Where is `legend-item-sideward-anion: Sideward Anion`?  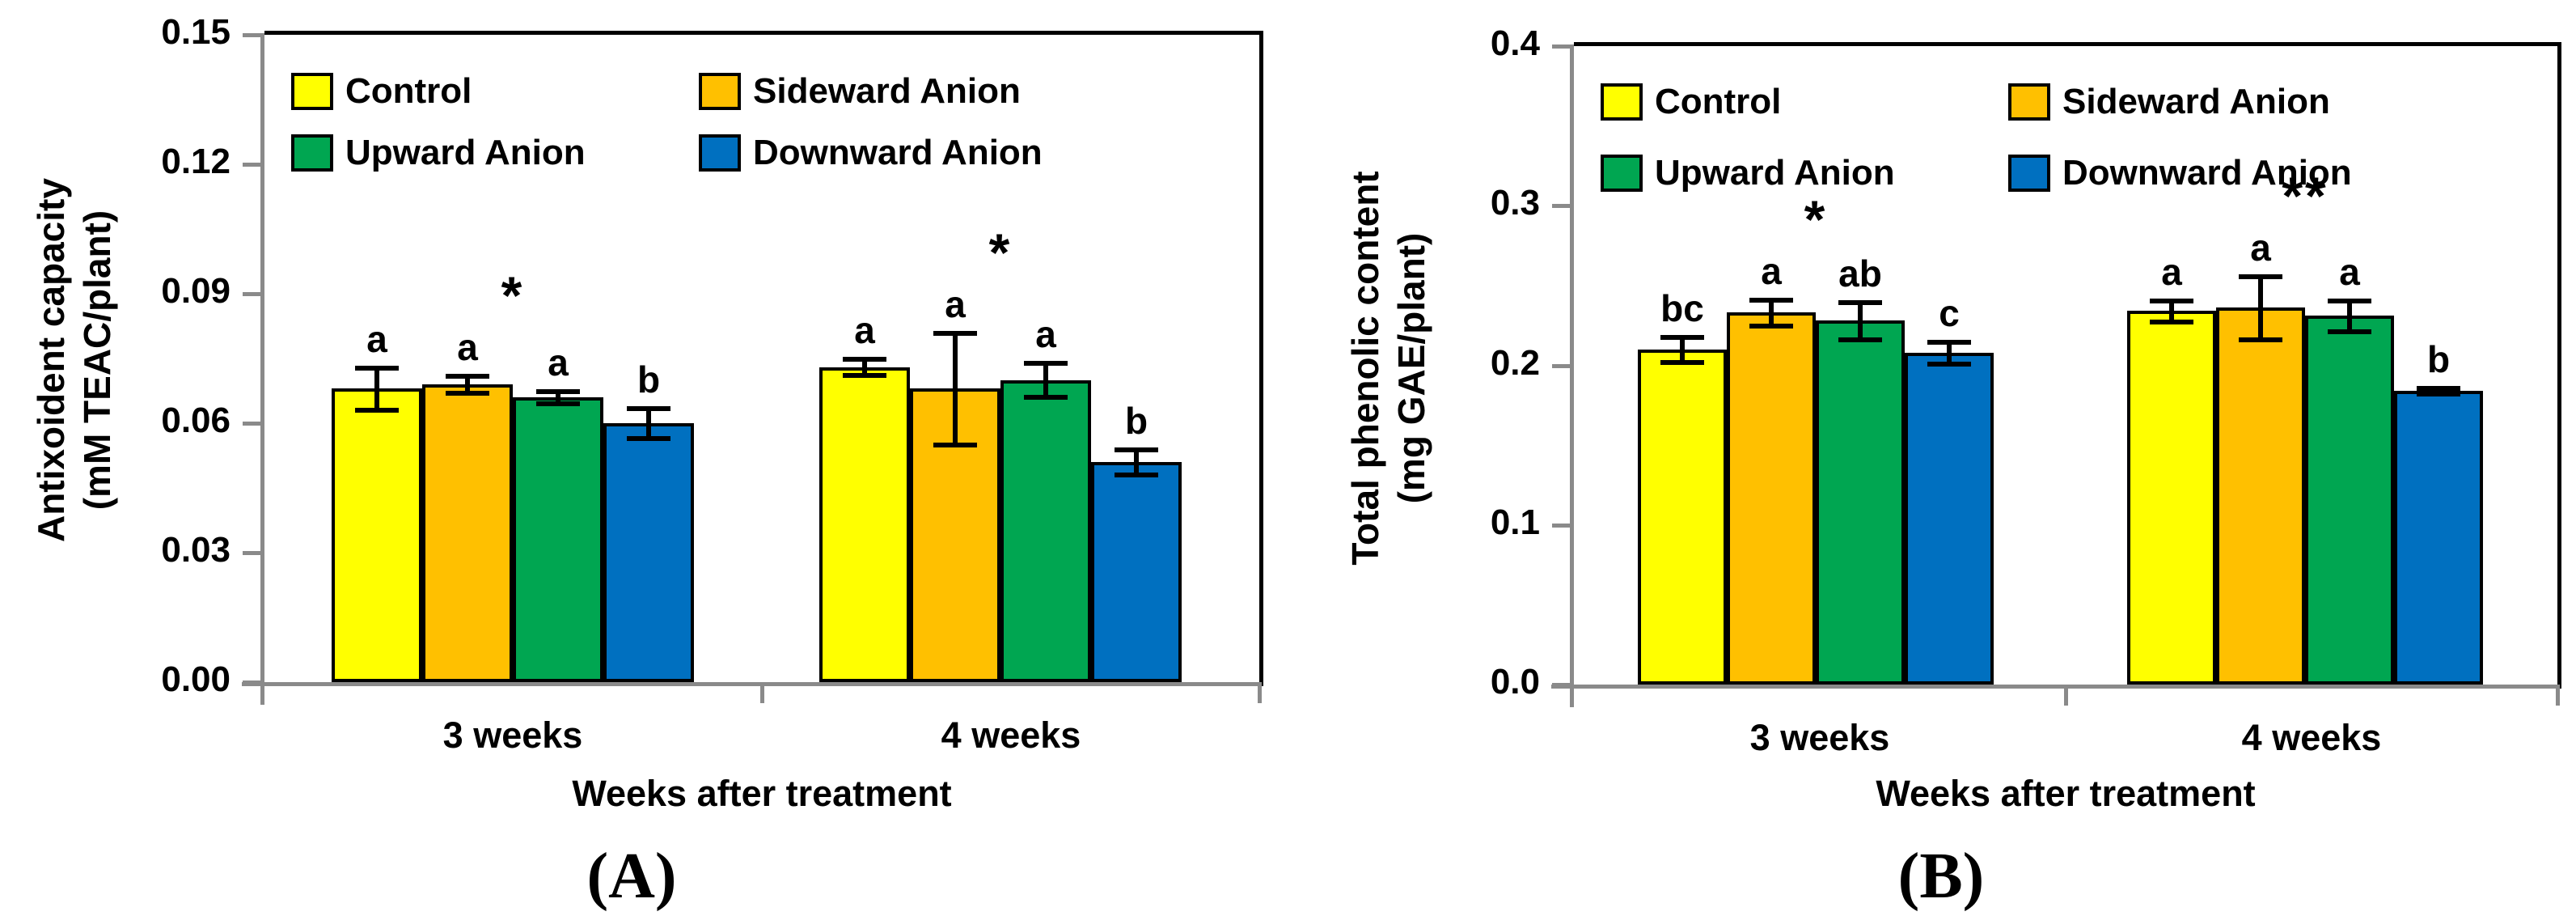 legend-item-sideward-anion: Sideward Anion is located at coordinates (2169, 102).